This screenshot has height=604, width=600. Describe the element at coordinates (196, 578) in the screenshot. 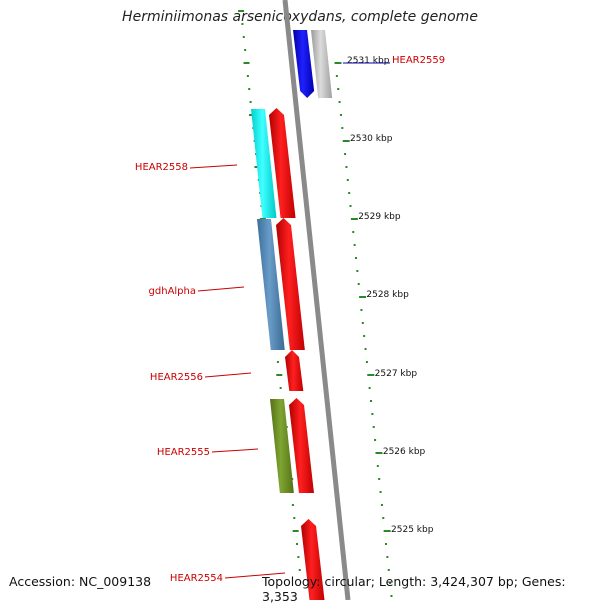

I see `gene-label-hear2554: HEAR2554` at that location.